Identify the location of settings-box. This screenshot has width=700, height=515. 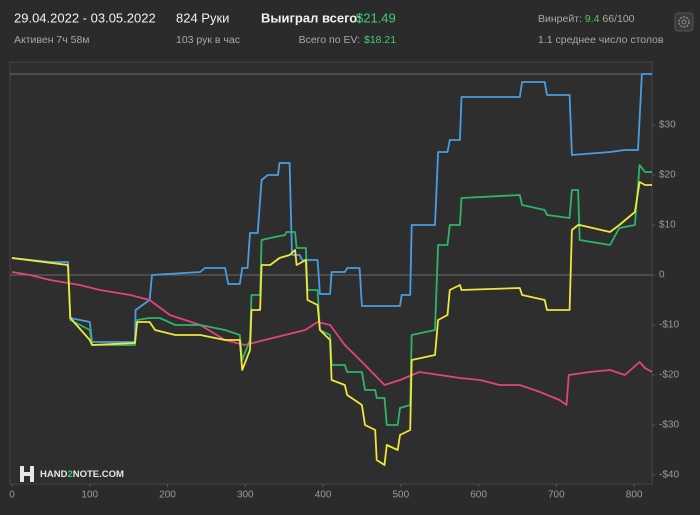
(684, 22).